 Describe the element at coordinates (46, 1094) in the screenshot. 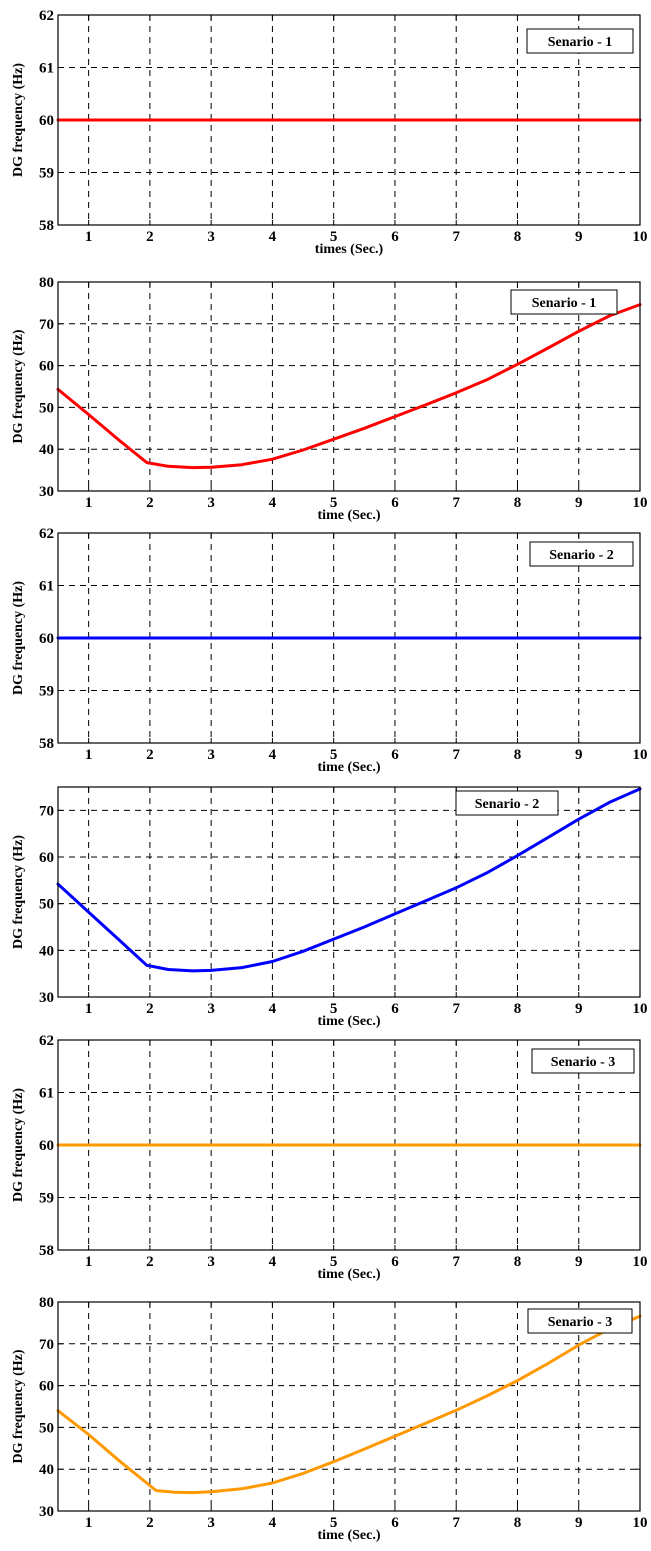

I see `y-tick-label: 61` at that location.